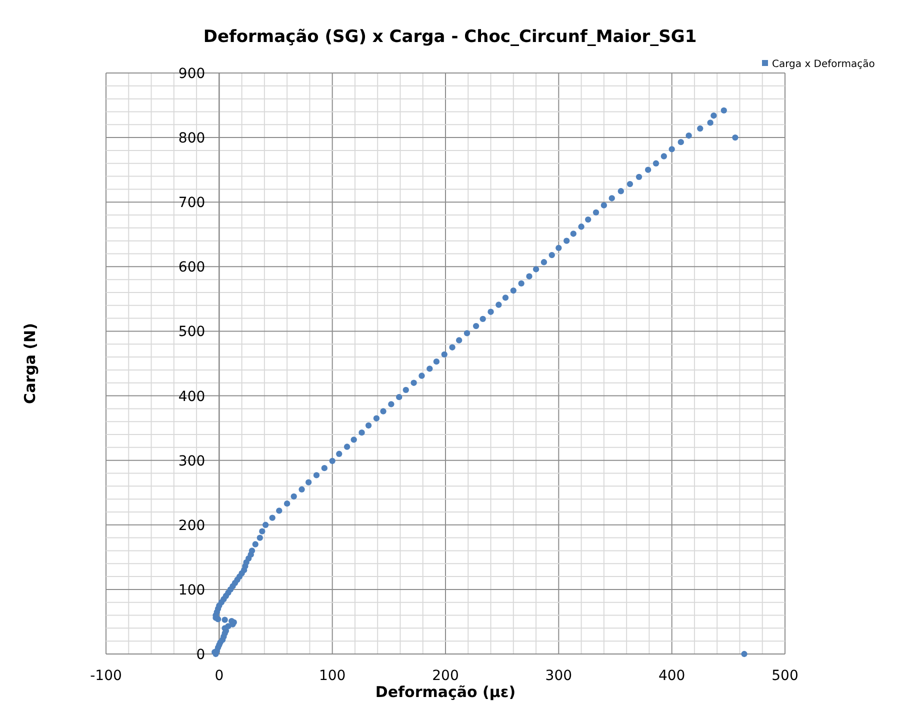 Image resolution: width=897 pixels, height=706 pixels. What do you see at coordinates (823, 64) in the screenshot?
I see `legend-label: Carga x Deformação` at bounding box center [823, 64].